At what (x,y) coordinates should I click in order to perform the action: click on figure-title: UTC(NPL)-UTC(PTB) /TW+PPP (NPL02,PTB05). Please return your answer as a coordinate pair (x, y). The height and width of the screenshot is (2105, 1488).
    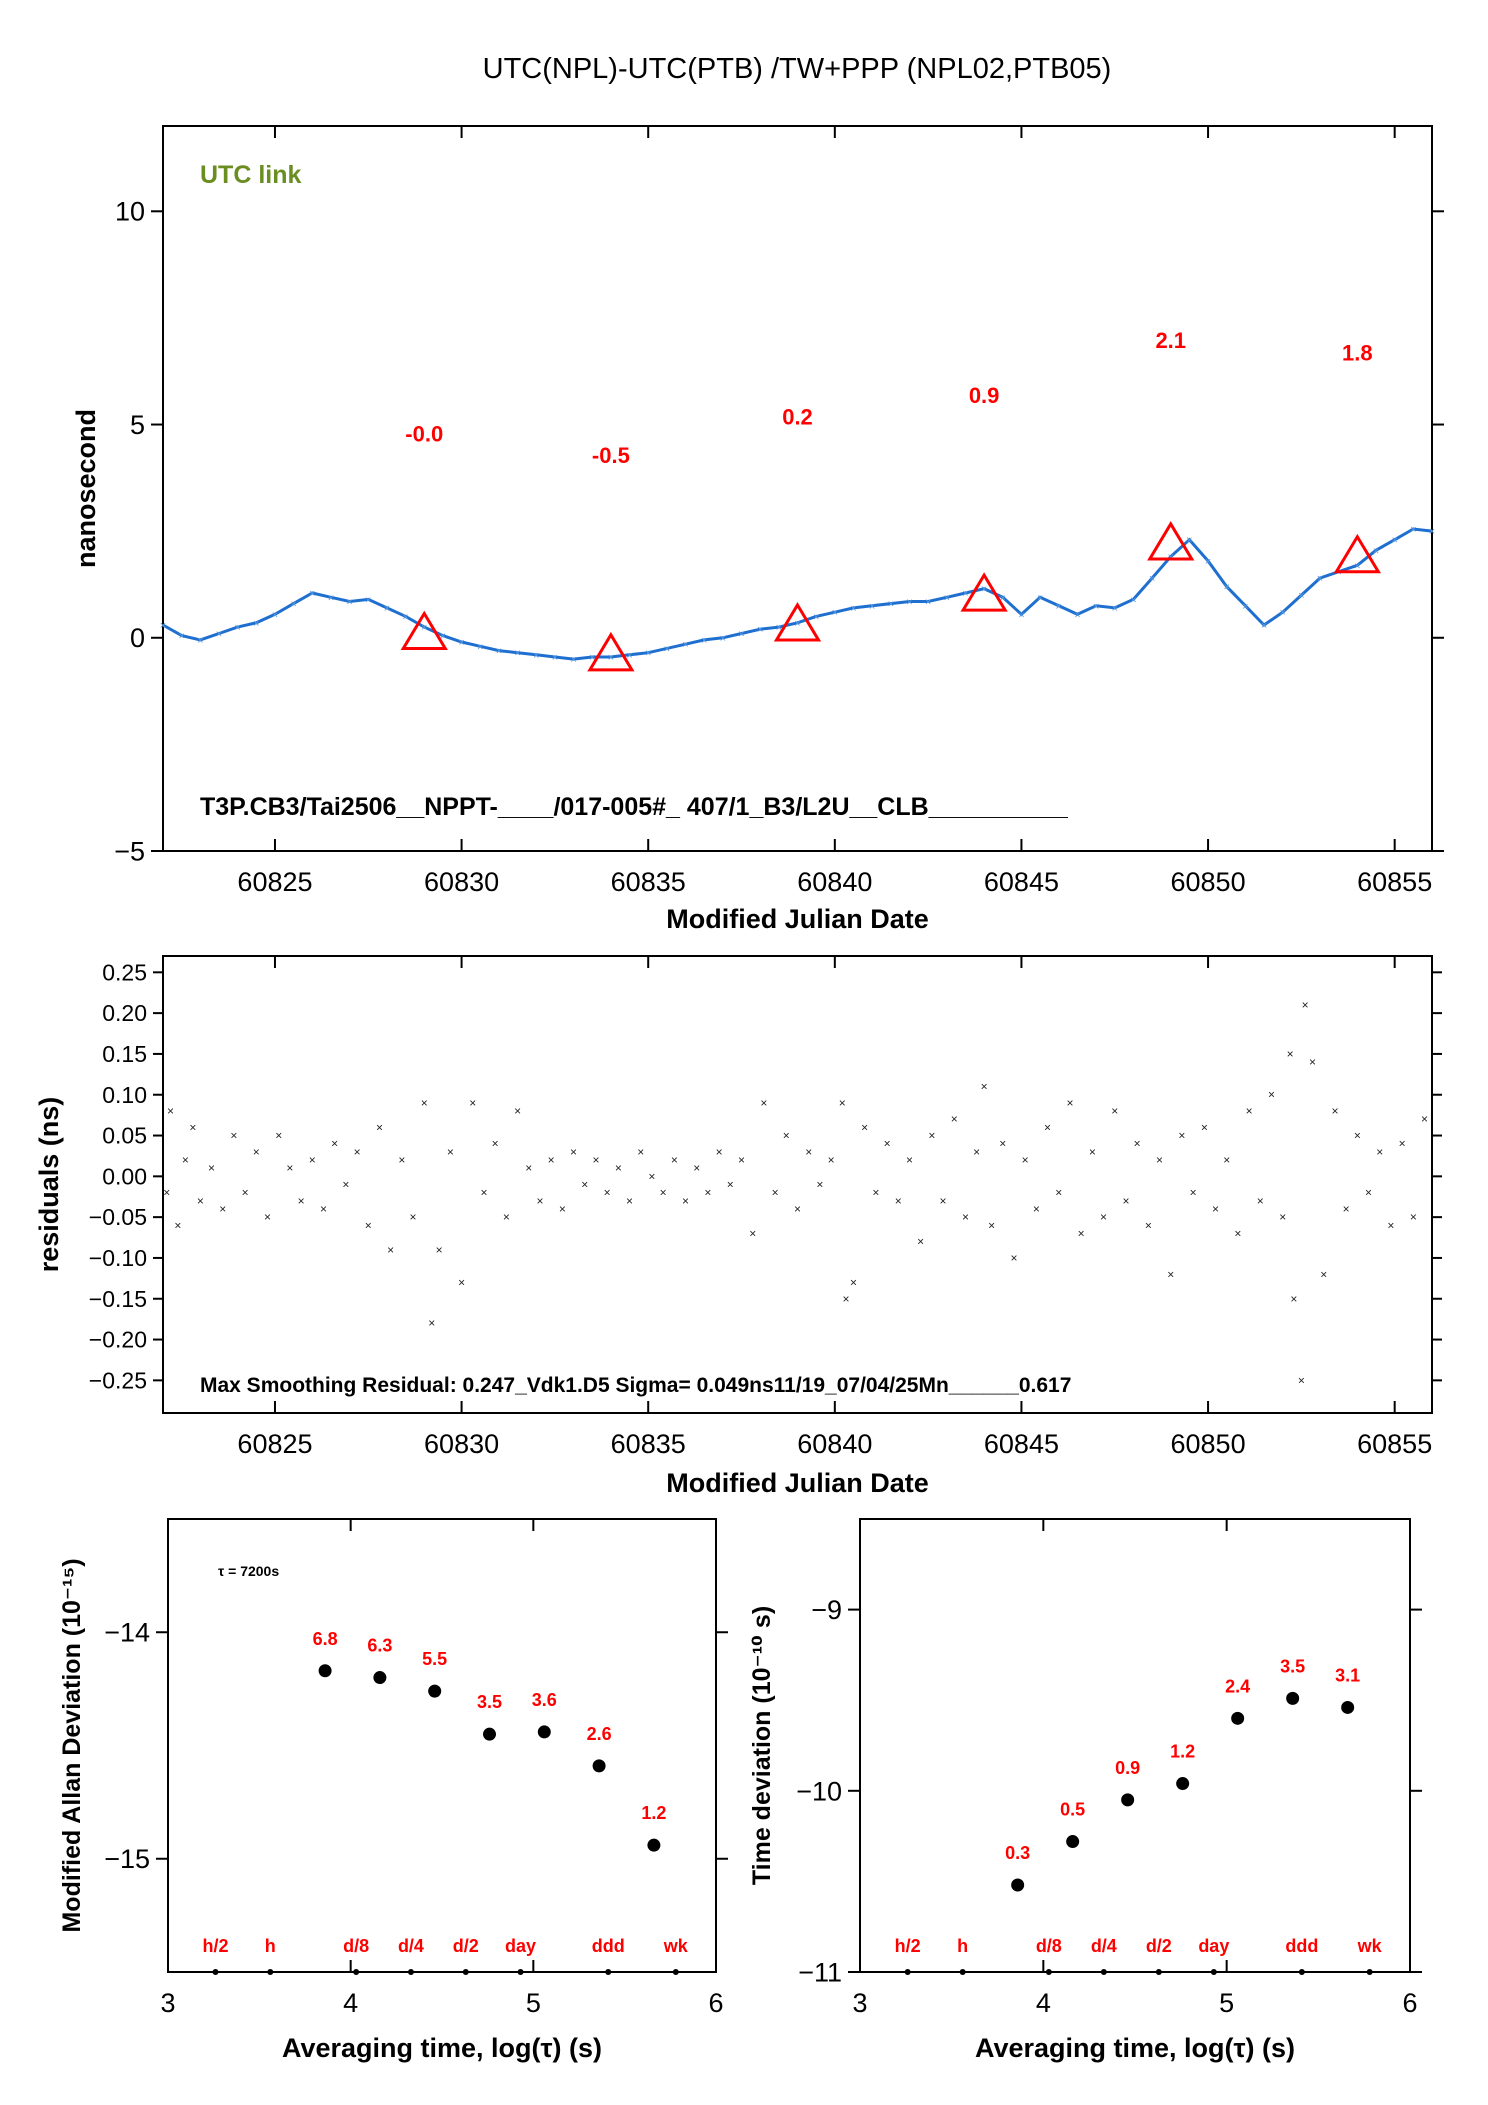
    Looking at the image, I should click on (797, 69).